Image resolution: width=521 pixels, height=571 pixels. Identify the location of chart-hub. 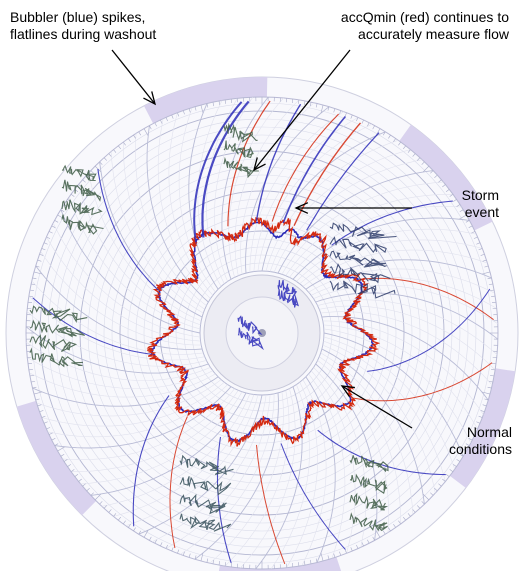
(262, 333).